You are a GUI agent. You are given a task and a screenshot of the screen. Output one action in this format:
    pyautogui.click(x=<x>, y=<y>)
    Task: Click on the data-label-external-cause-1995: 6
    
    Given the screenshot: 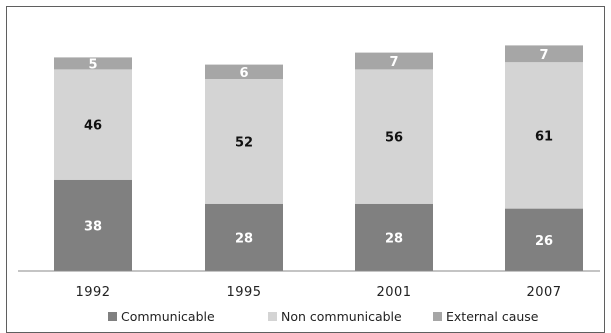 What is the action you would take?
    pyautogui.click(x=243, y=73)
    